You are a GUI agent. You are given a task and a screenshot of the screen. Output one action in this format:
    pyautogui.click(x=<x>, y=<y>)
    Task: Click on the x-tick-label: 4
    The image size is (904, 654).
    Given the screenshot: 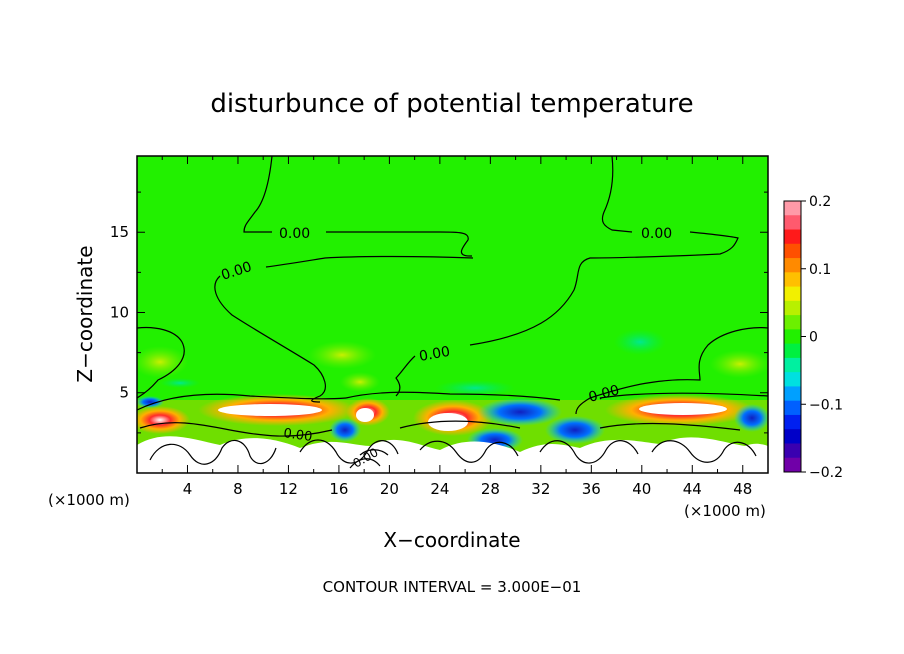 What is the action you would take?
    pyautogui.click(x=188, y=489)
    